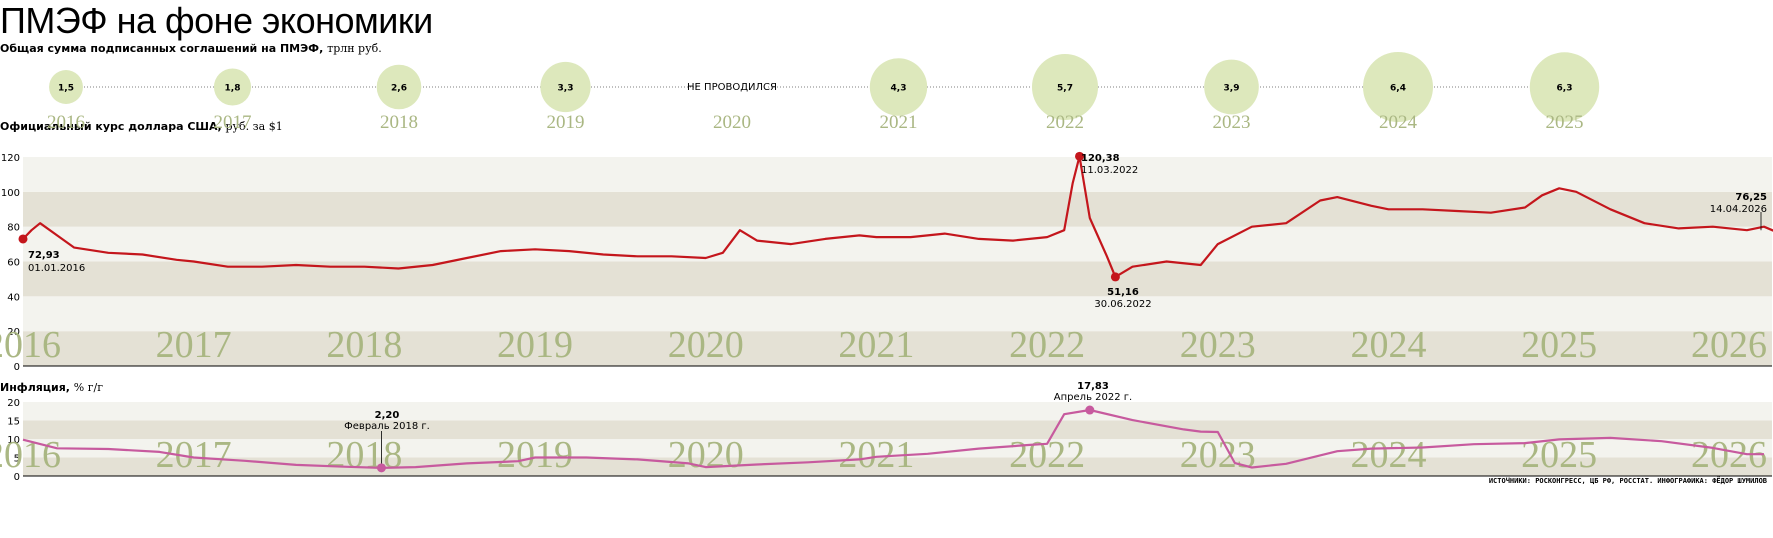 Image resolution: width=1773 pixels, height=538 pixels. I want to click on usd-y-tick: 80, so click(13, 228).